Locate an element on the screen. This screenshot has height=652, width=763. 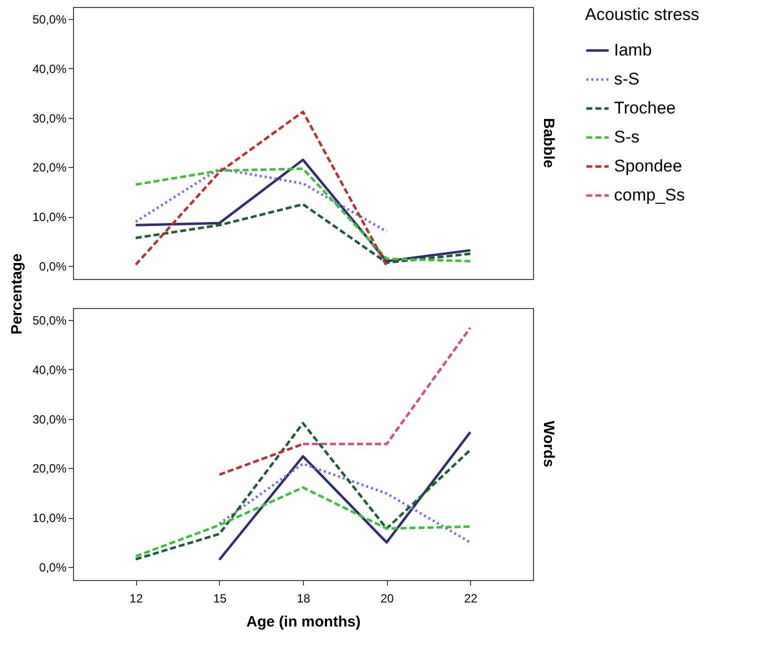
legend-label: s-S is located at coordinates (627, 79).